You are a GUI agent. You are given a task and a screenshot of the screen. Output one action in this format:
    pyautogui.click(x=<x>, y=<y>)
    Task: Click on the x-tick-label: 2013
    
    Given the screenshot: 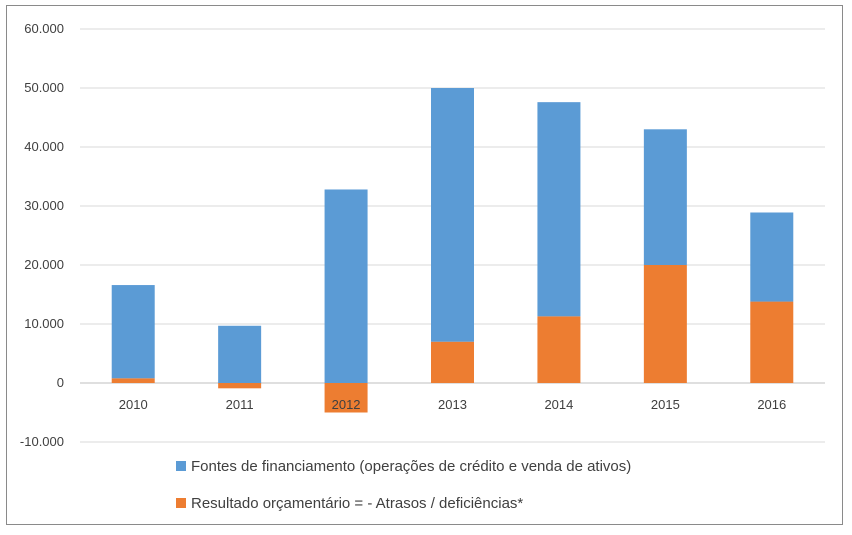 What is the action you would take?
    pyautogui.click(x=452, y=404)
    